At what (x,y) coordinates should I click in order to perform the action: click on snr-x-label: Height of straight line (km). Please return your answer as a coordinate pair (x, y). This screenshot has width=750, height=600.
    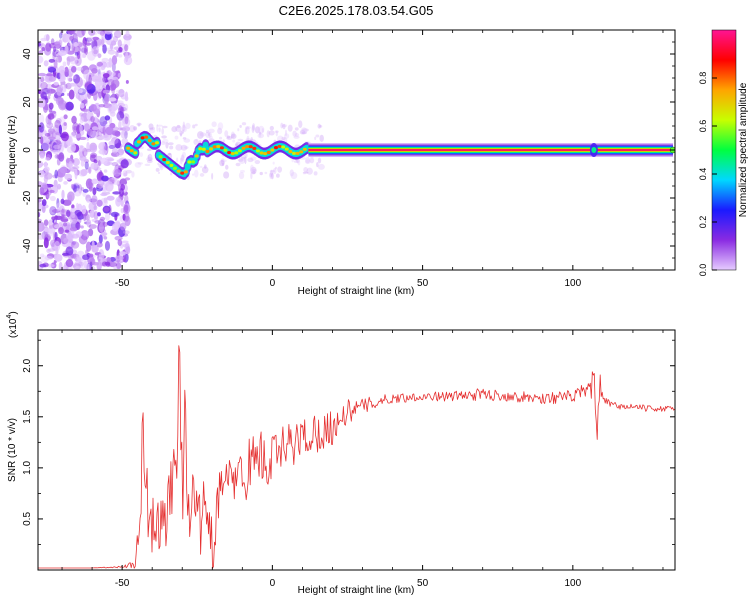
    Looking at the image, I should click on (356, 590).